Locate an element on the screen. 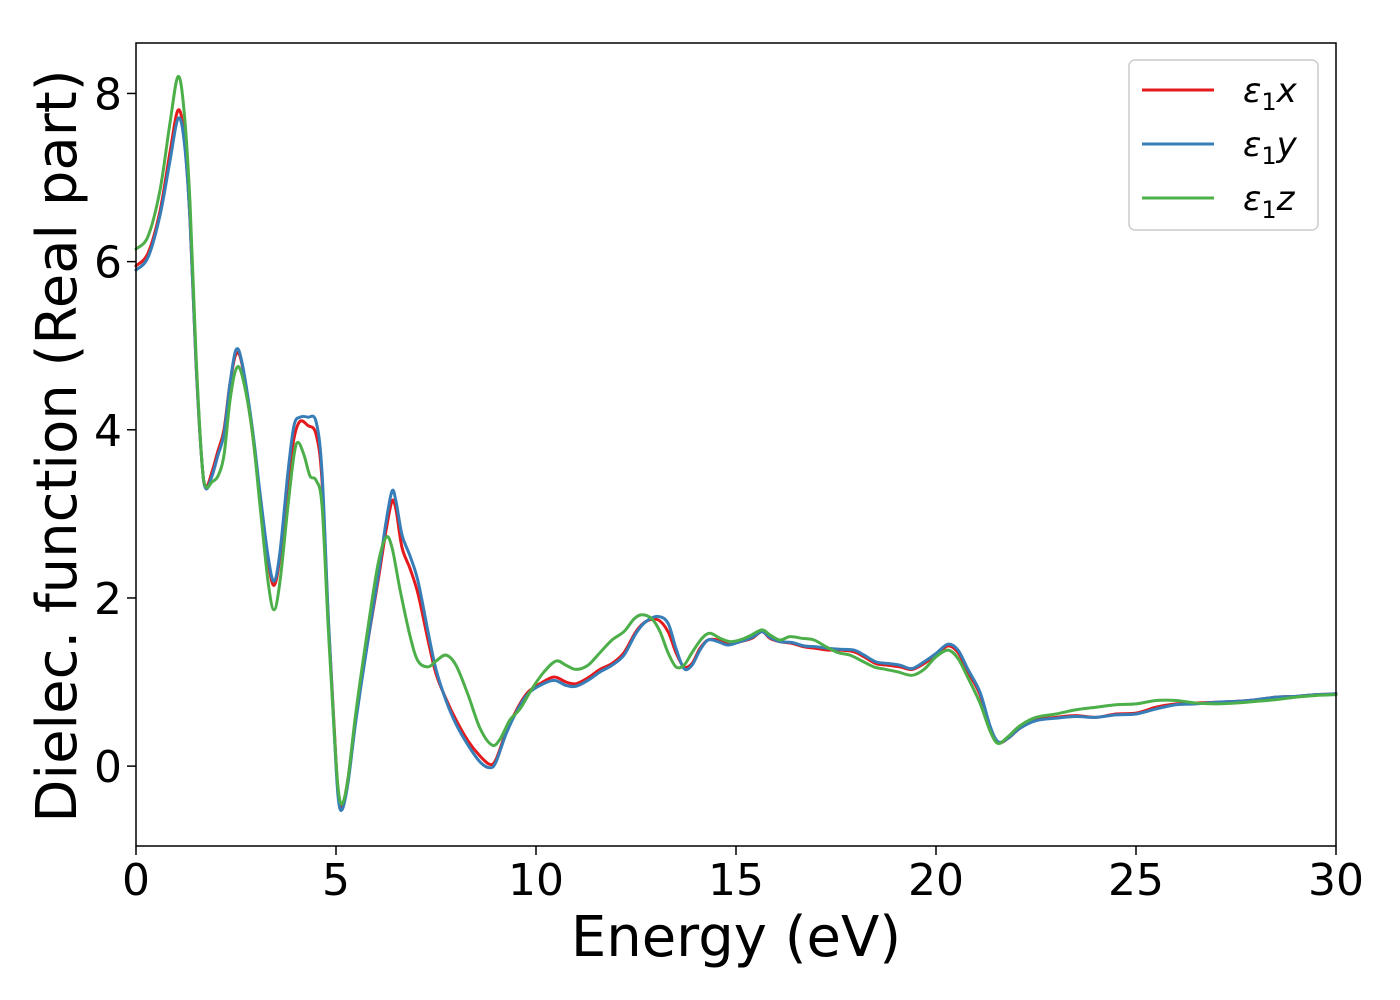 Image resolution: width=1400 pixels, height=1000 pixels. x-tick-label: 5 is located at coordinates (336, 880).